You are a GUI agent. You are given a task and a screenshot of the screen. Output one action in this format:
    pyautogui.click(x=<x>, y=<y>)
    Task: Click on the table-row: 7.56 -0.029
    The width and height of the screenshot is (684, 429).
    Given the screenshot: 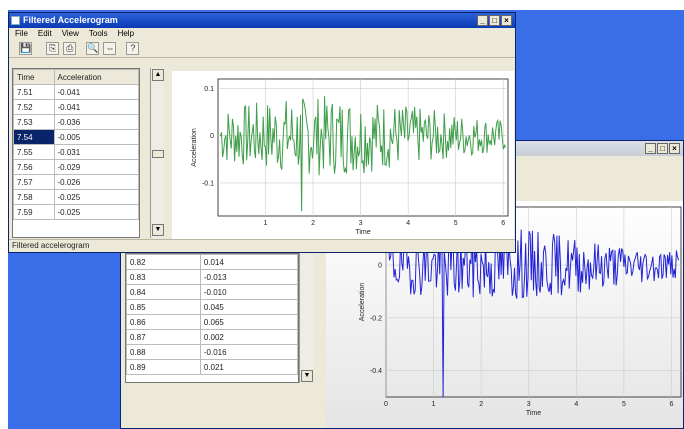 What is the action you would take?
    pyautogui.click(x=76, y=167)
    